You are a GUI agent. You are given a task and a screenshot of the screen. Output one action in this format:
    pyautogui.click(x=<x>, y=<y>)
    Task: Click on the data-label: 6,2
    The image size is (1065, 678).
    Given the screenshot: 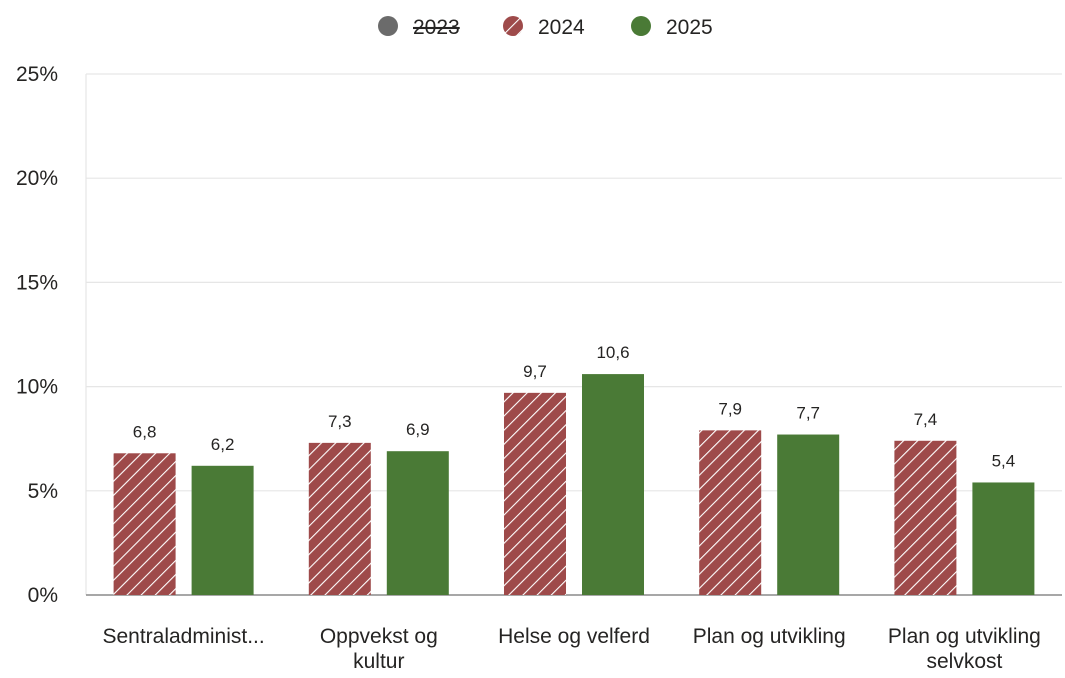 What is the action you would take?
    pyautogui.click(x=223, y=444)
    